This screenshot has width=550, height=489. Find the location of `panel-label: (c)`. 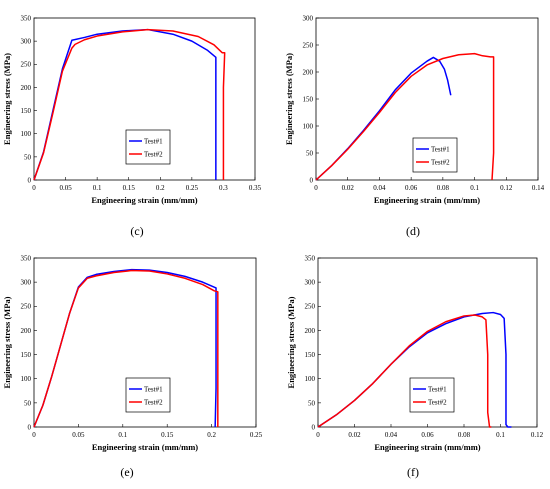

panel-label: (c) is located at coordinates (136, 231).